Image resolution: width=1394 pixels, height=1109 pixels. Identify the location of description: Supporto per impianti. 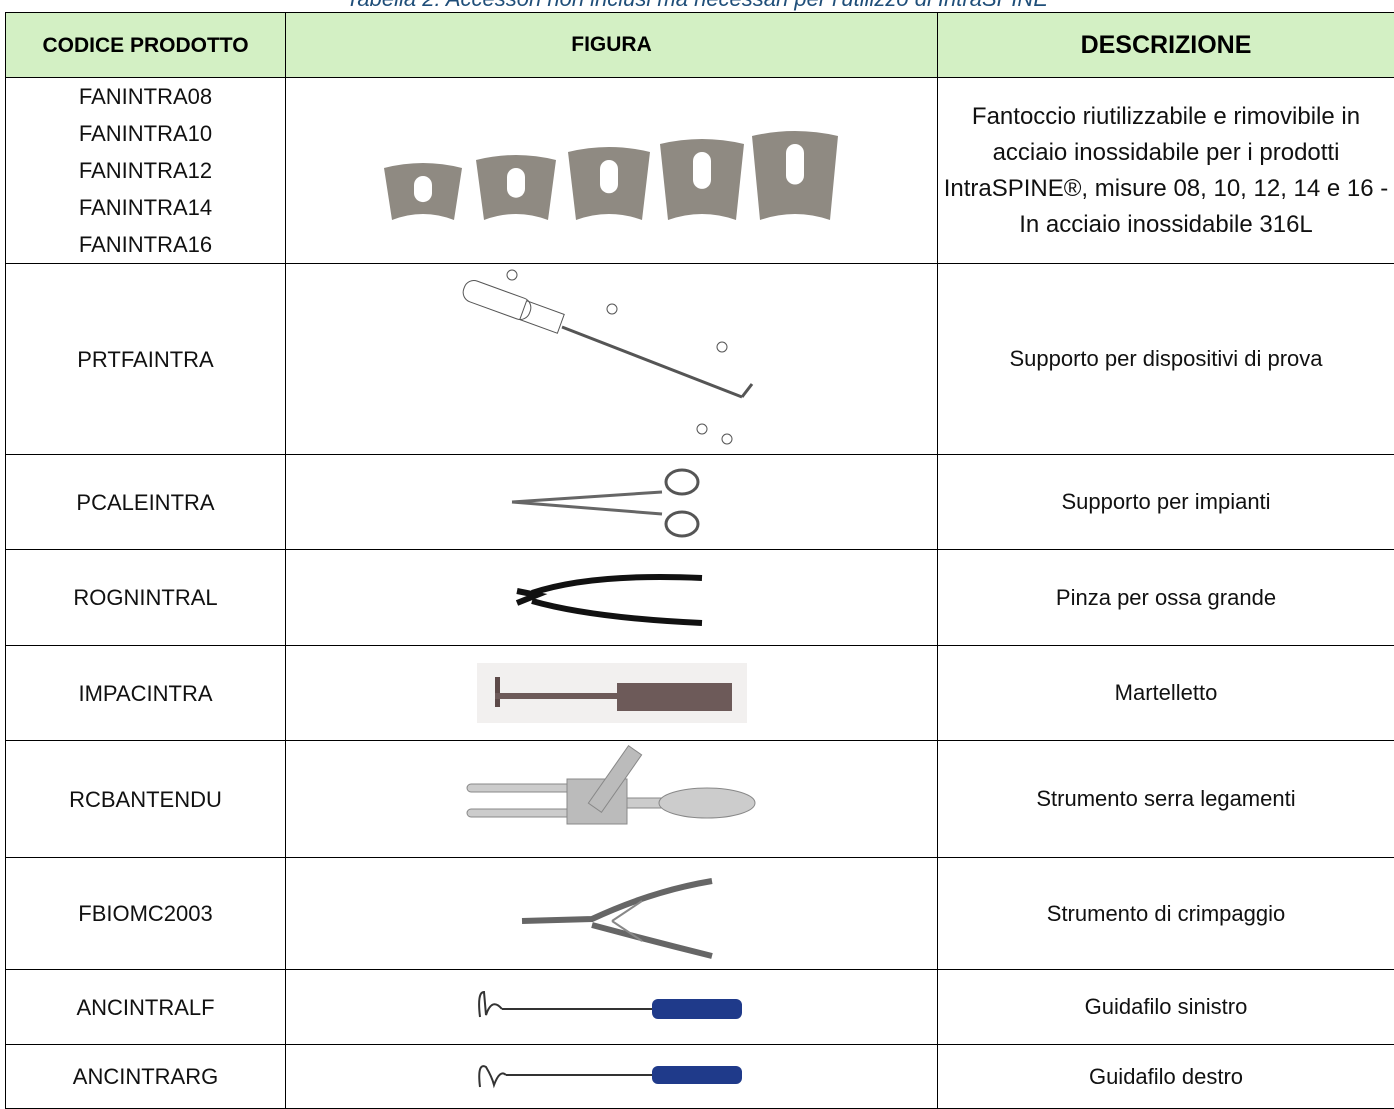
(1166, 502).